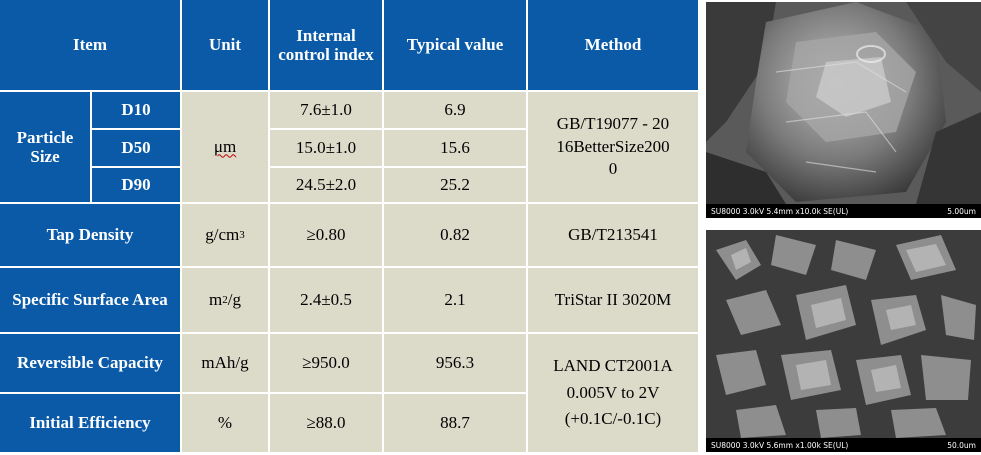 This screenshot has height=455, width=981. I want to click on capacity-method-line3: (+0.1C/-0.1C), so click(613, 419).